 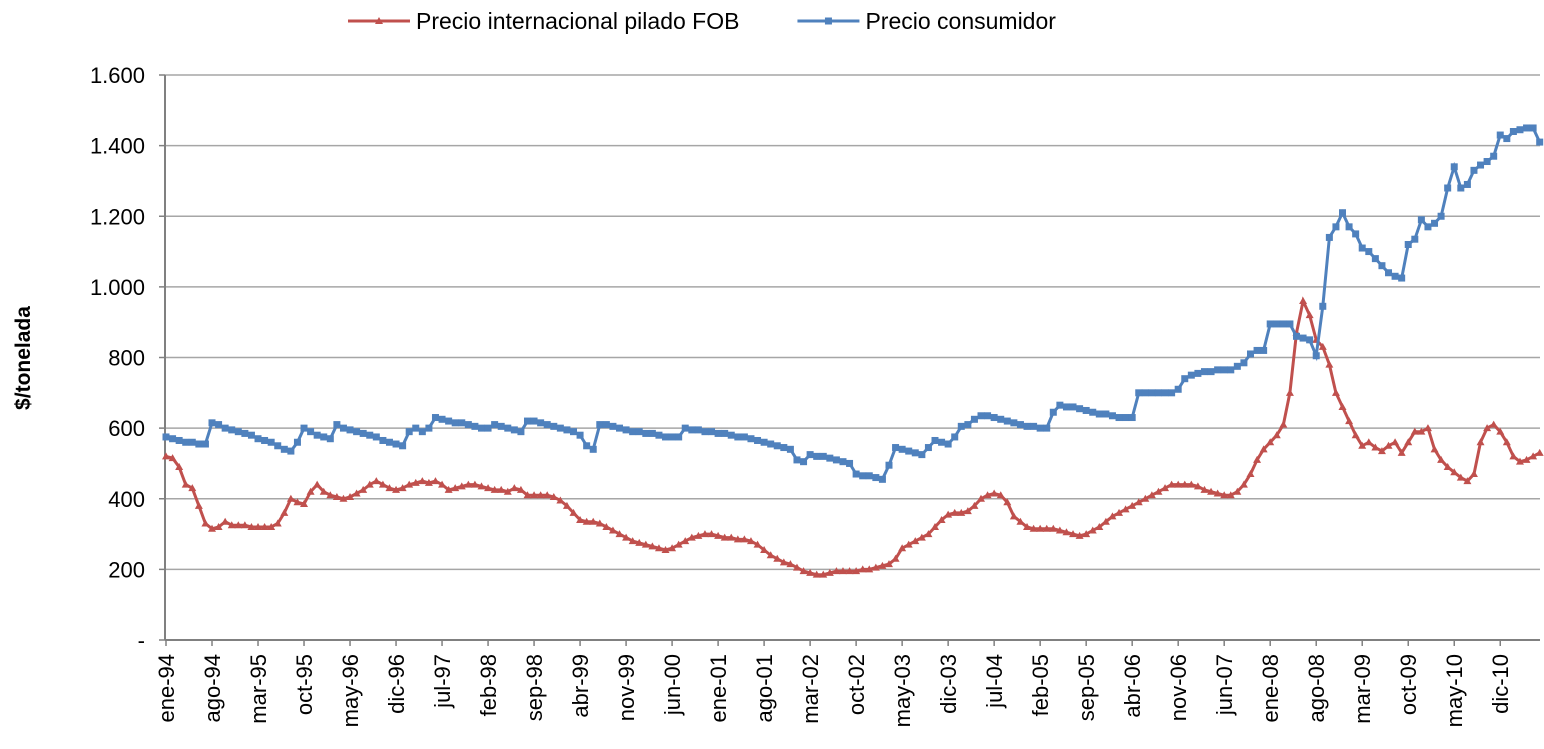 I want to click on y-tick-label: 1.200, so click(x=117, y=216).